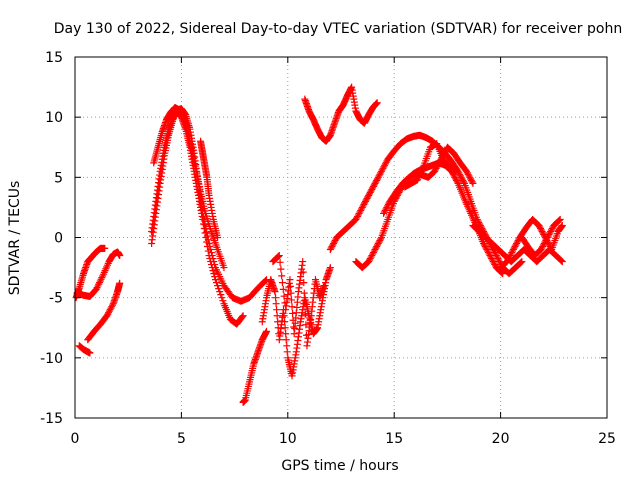 The image size is (640, 480). I want to click on y-tick-label: 0, so click(58, 239).